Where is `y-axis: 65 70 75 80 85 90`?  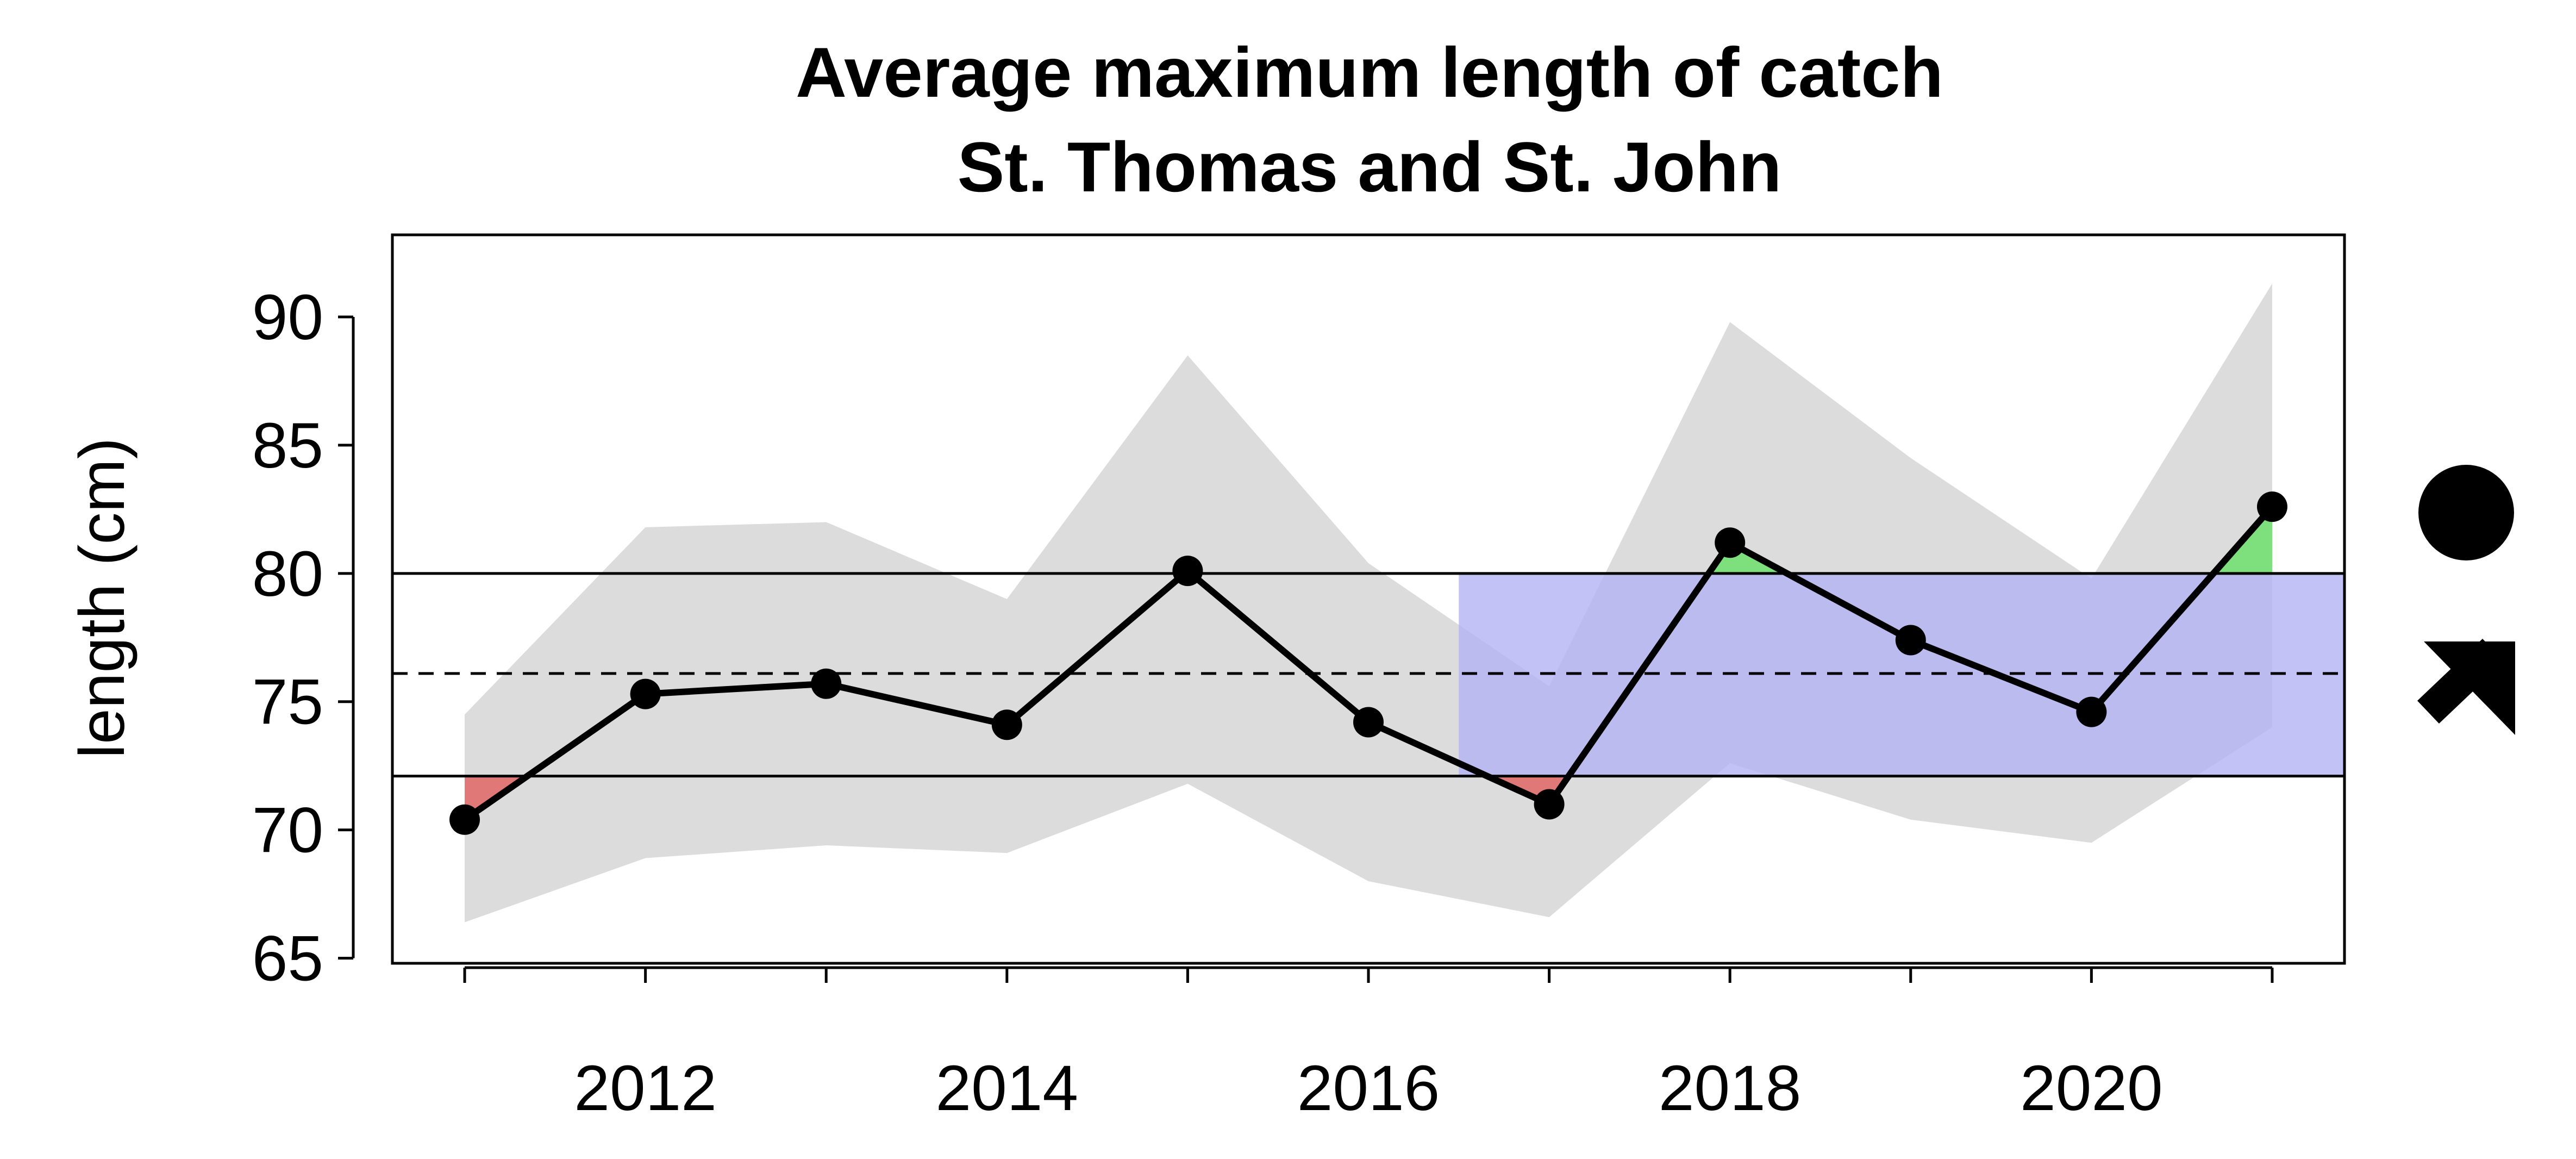
y-axis: 65 70 75 80 85 90 is located at coordinates (304, 638).